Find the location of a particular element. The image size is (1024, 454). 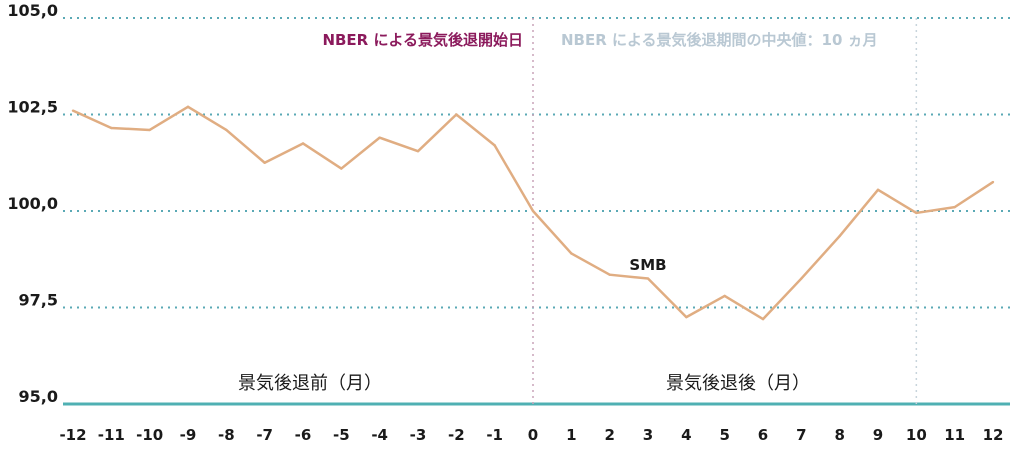

y-tick-label: 100,0 is located at coordinates (32, 203).